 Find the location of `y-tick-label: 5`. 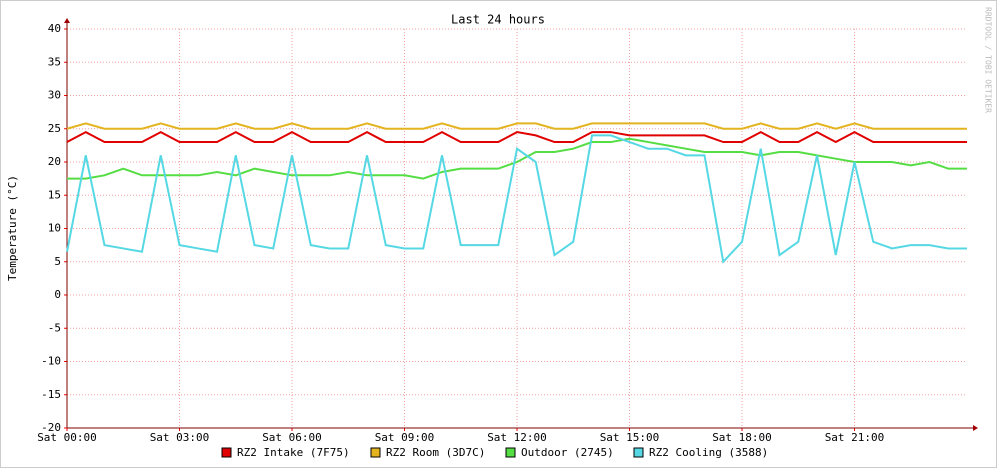

y-tick-label: 5 is located at coordinates (57, 261).